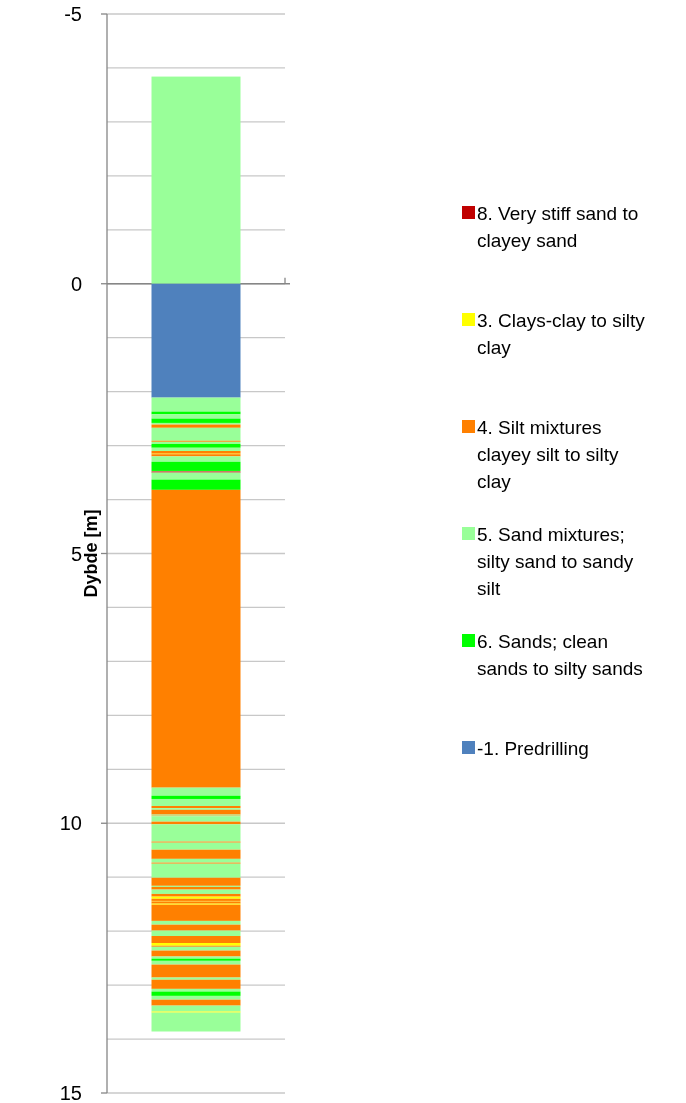 The width and height of the screenshot is (686, 1103). What do you see at coordinates (558, 226) in the screenshot?
I see `legend-label: 8. Very stiff sand to clayey sand` at bounding box center [558, 226].